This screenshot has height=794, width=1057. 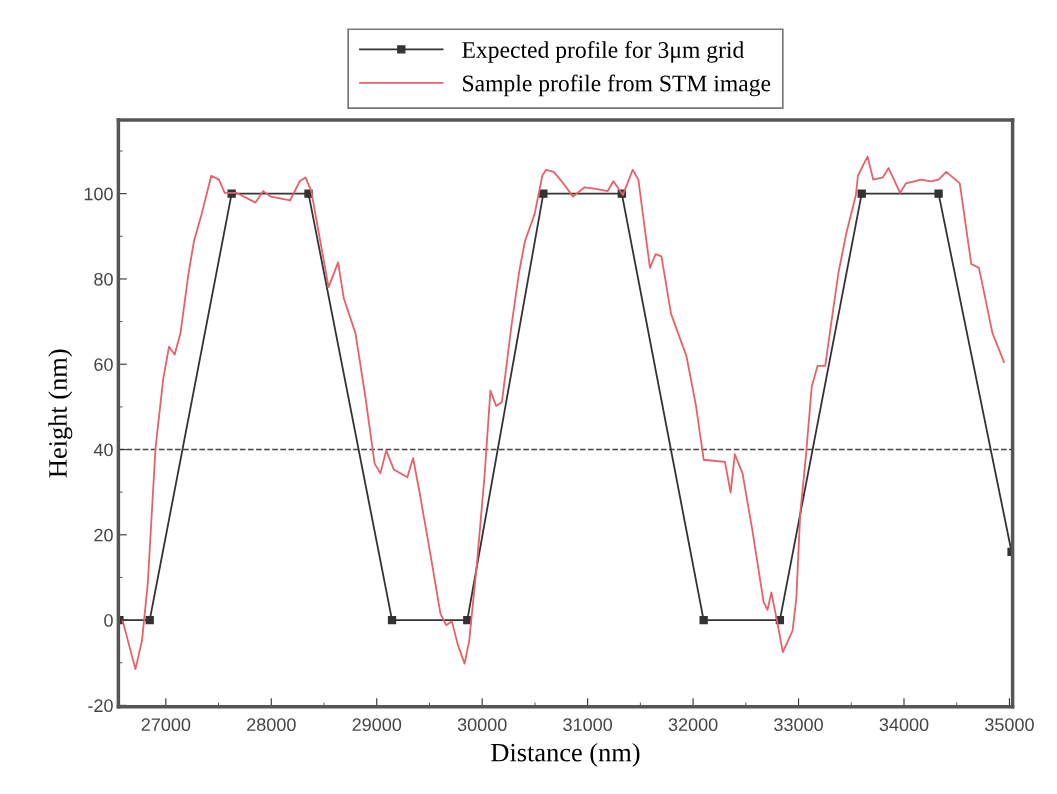 I want to click on x-tick-label: 29000, so click(x=377, y=725).